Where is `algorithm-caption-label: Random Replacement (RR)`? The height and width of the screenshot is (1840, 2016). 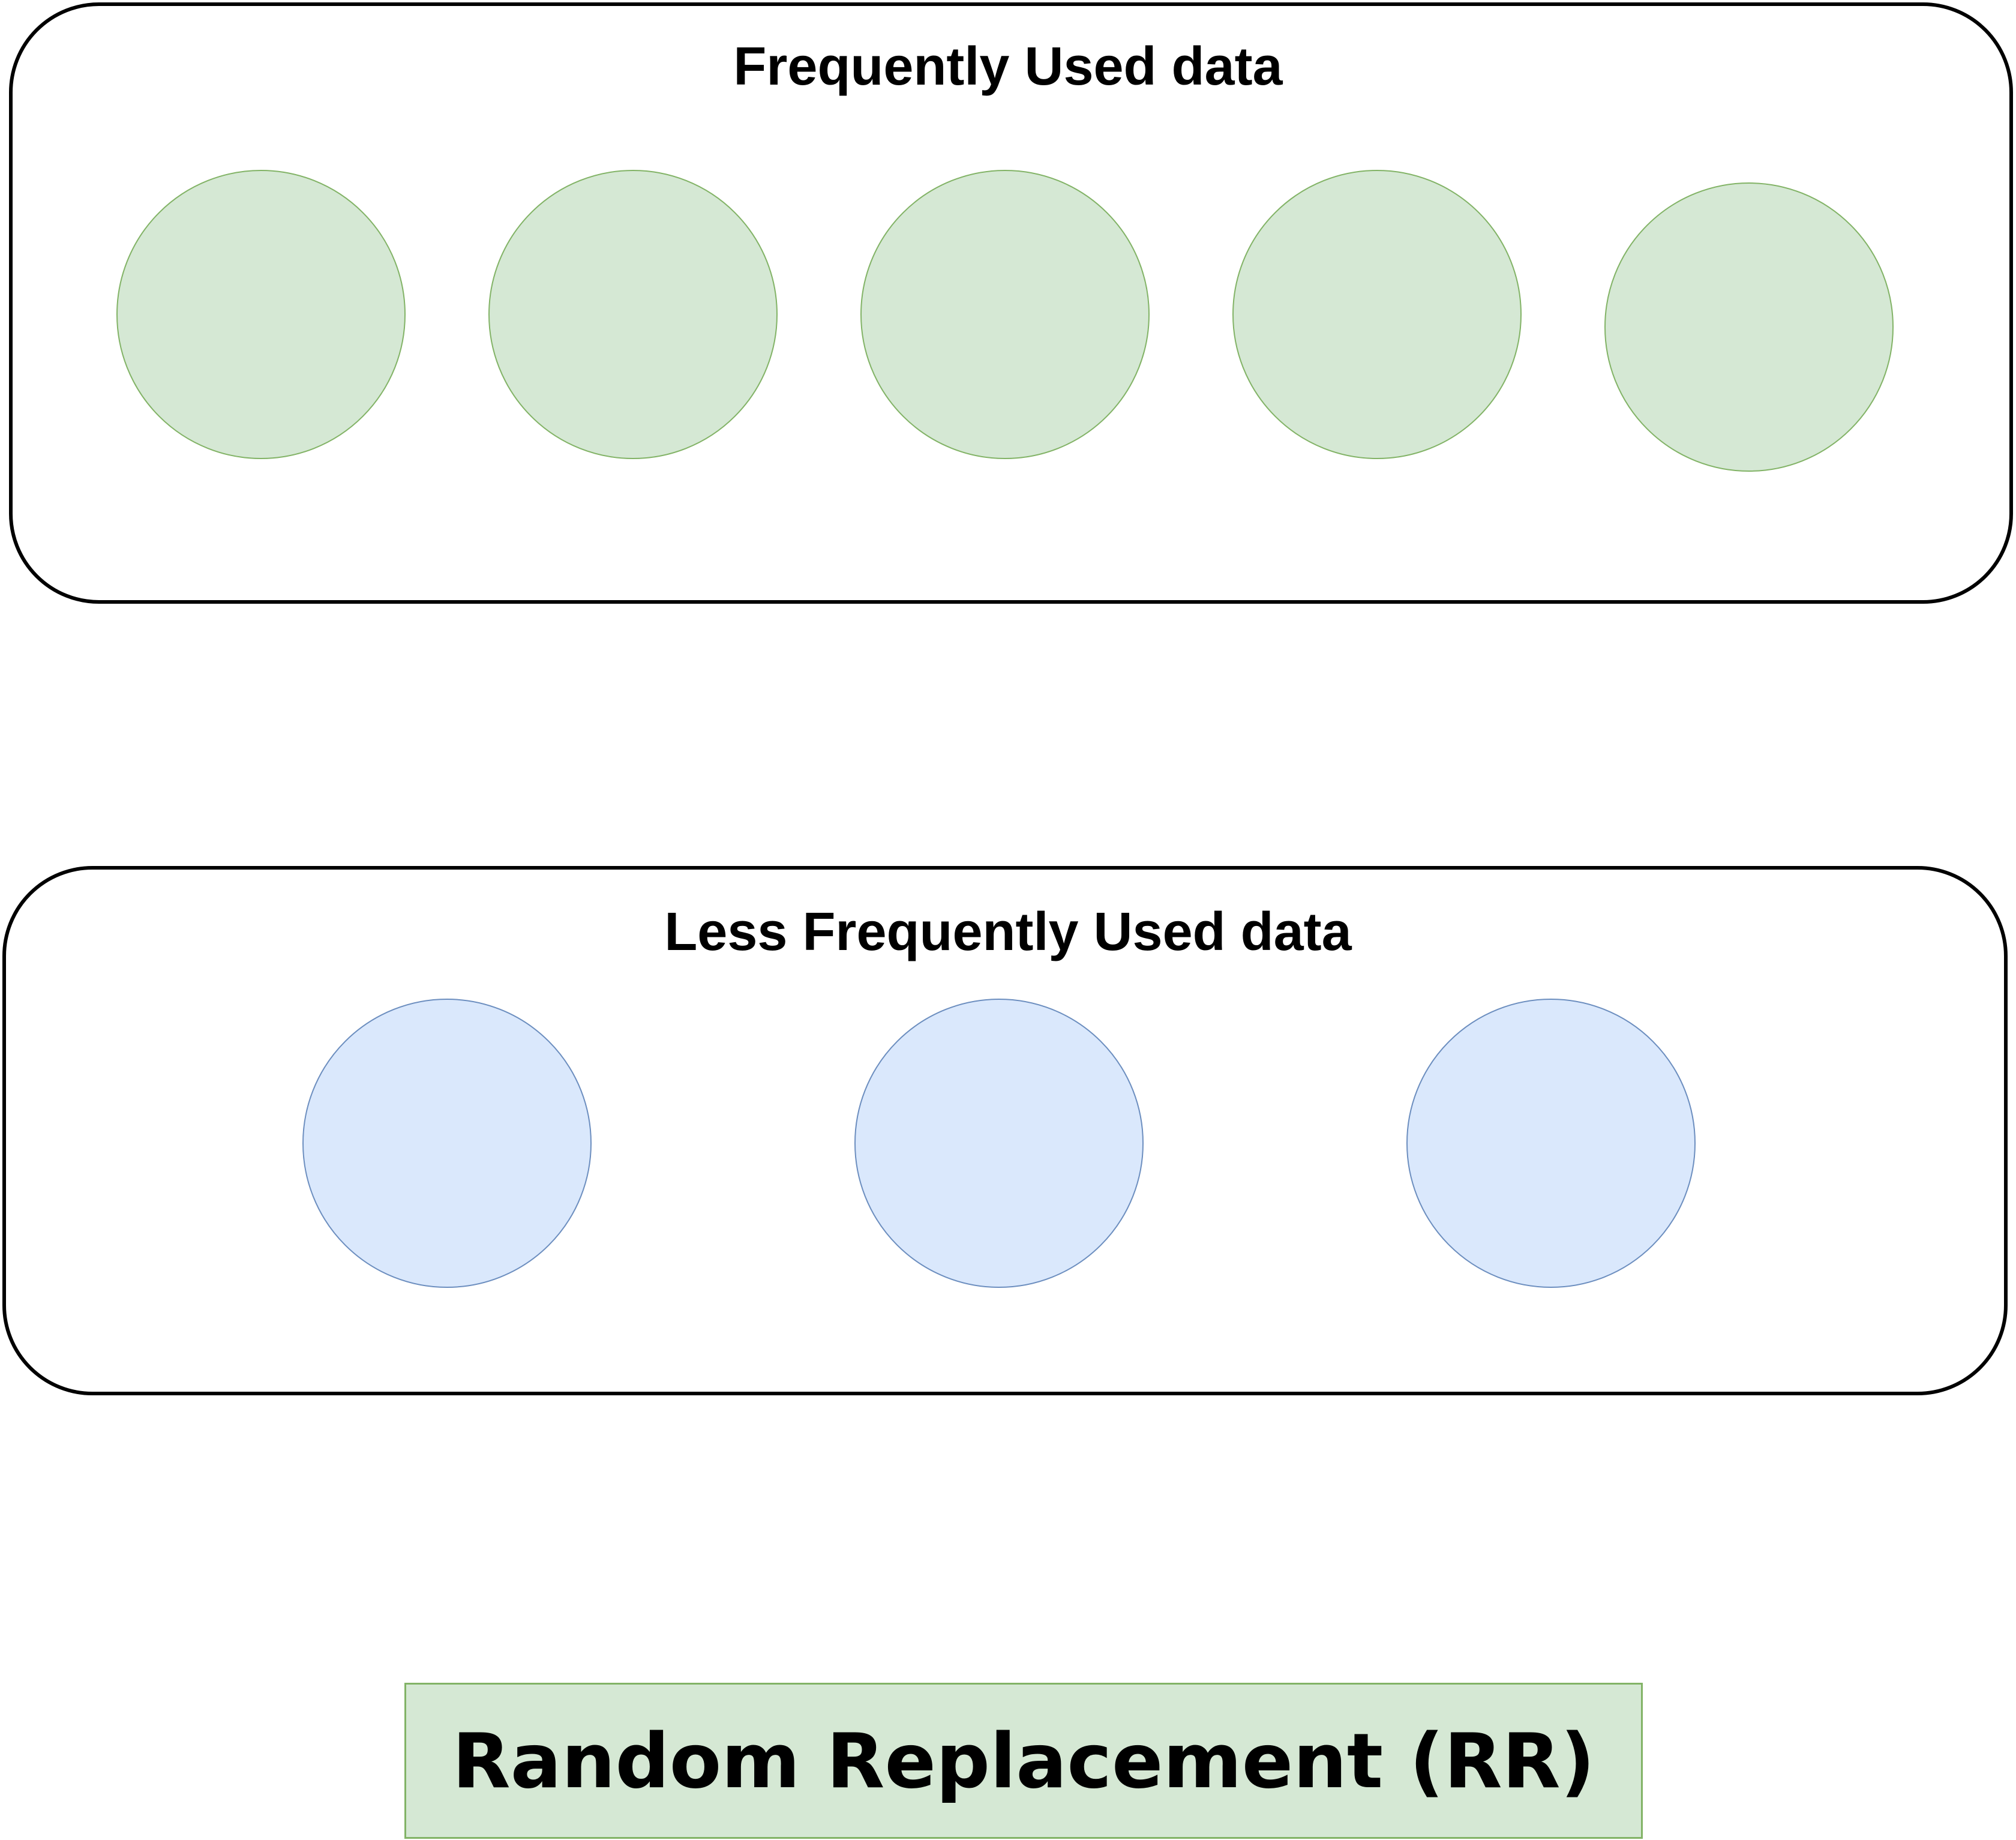 algorithm-caption-label: Random Replacement (RR) is located at coordinates (1023, 1760).